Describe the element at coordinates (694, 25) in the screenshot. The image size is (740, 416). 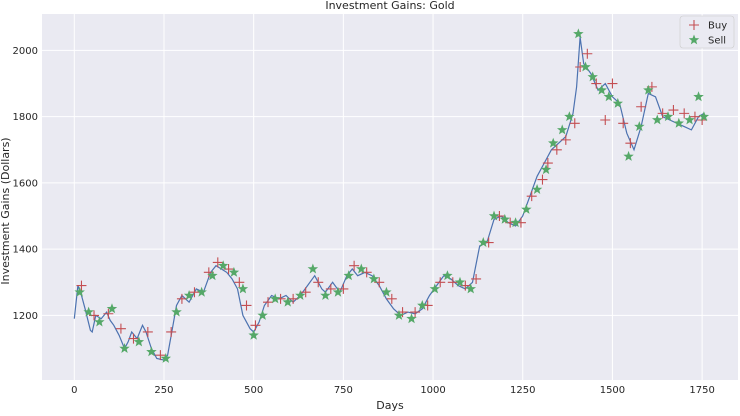
I see `legend-buy-marker` at that location.